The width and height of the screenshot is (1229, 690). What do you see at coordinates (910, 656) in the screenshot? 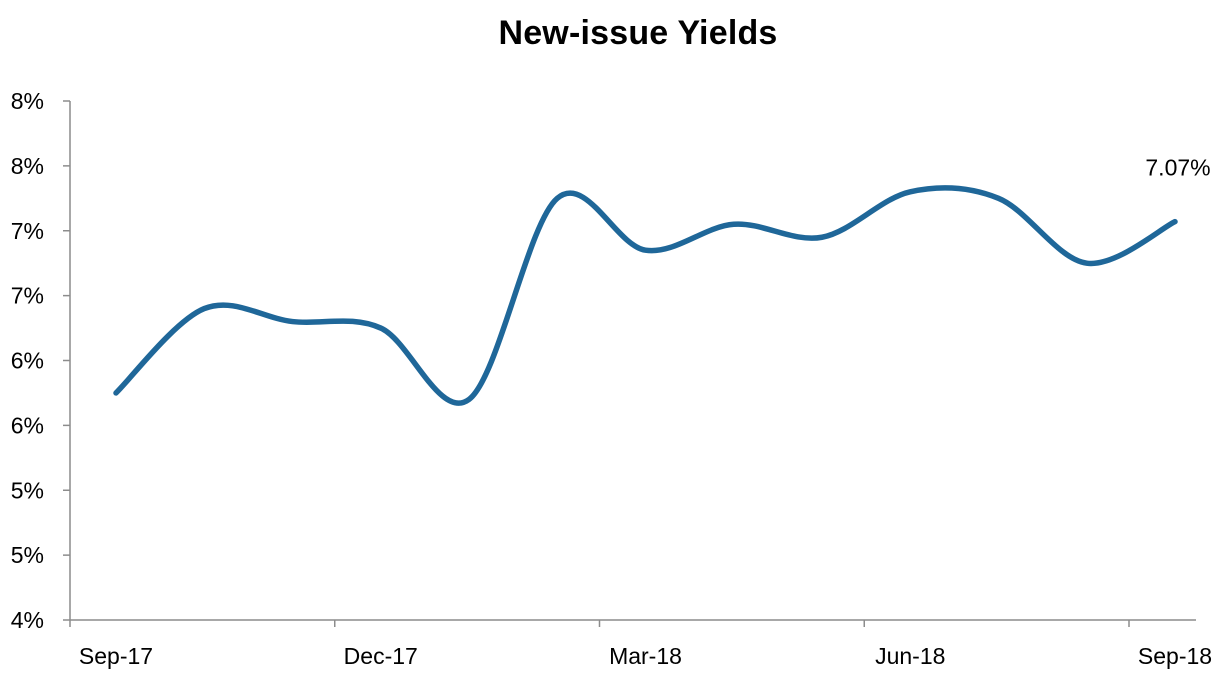
I see `x-tick-label: Jun-18` at bounding box center [910, 656].